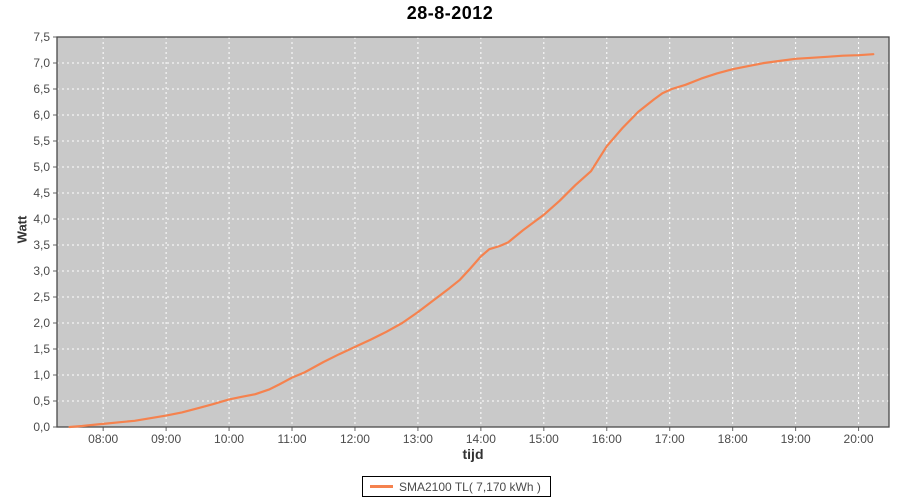 The image size is (900, 500). Describe the element at coordinates (41, 245) in the screenshot. I see `y-tick-label: 3,5` at that location.